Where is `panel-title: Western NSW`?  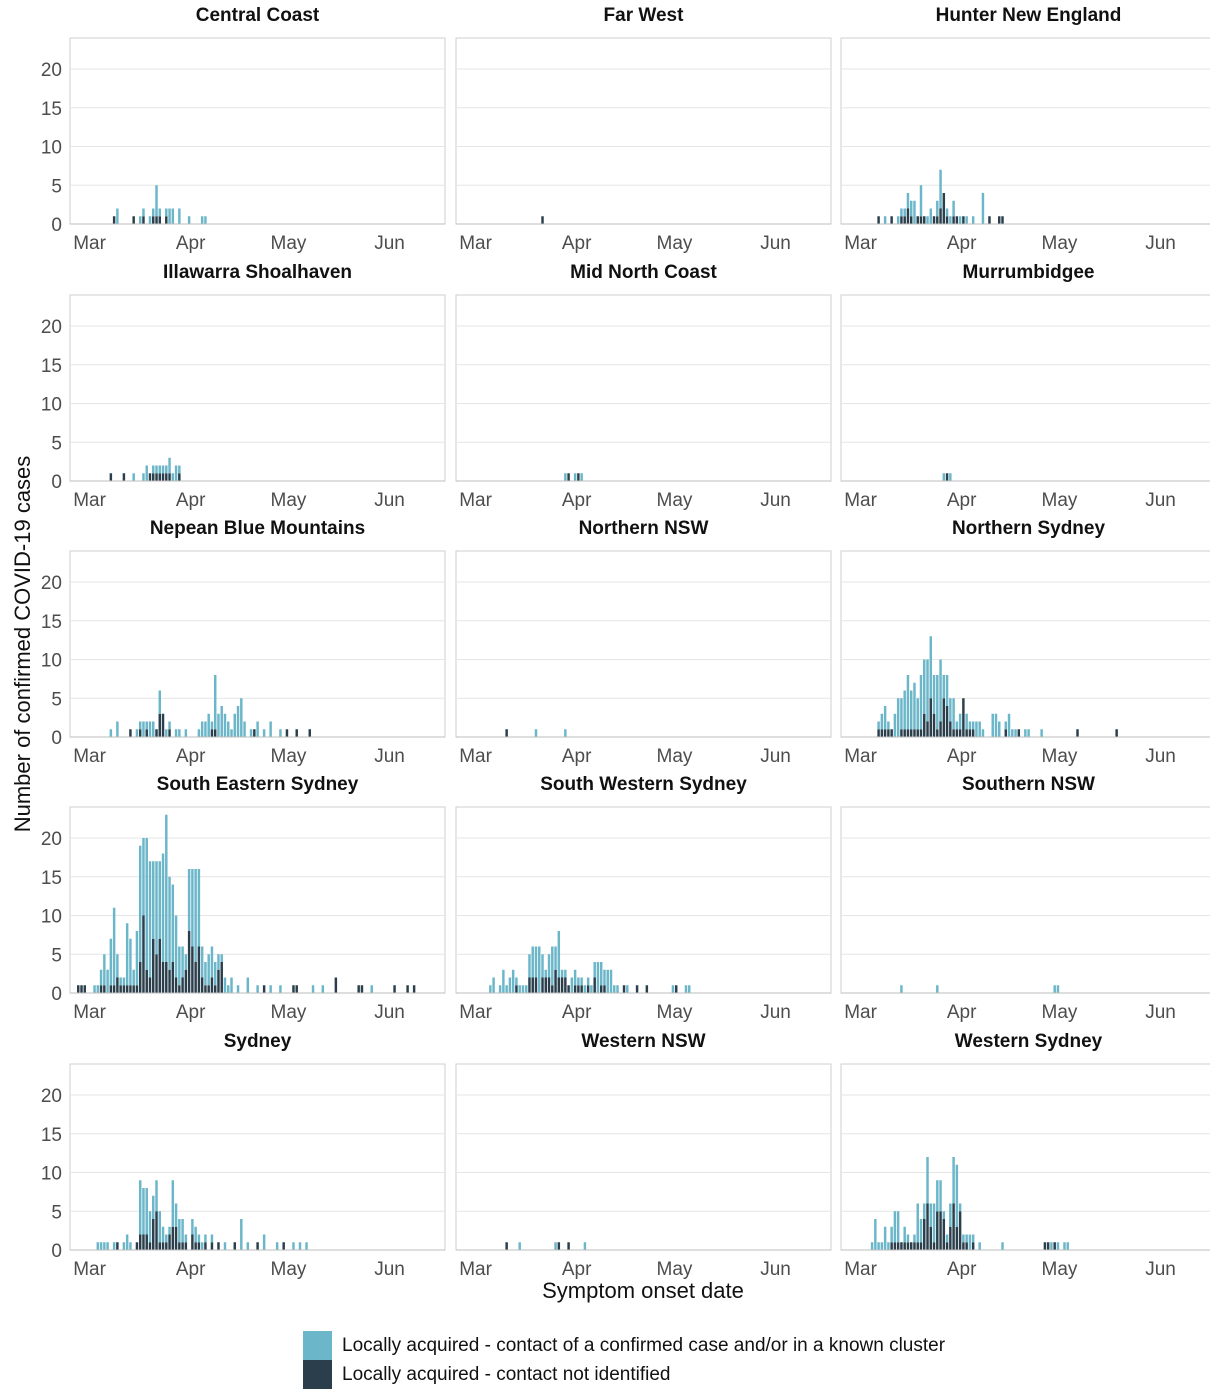 panel-title: Western NSW is located at coordinates (643, 1041).